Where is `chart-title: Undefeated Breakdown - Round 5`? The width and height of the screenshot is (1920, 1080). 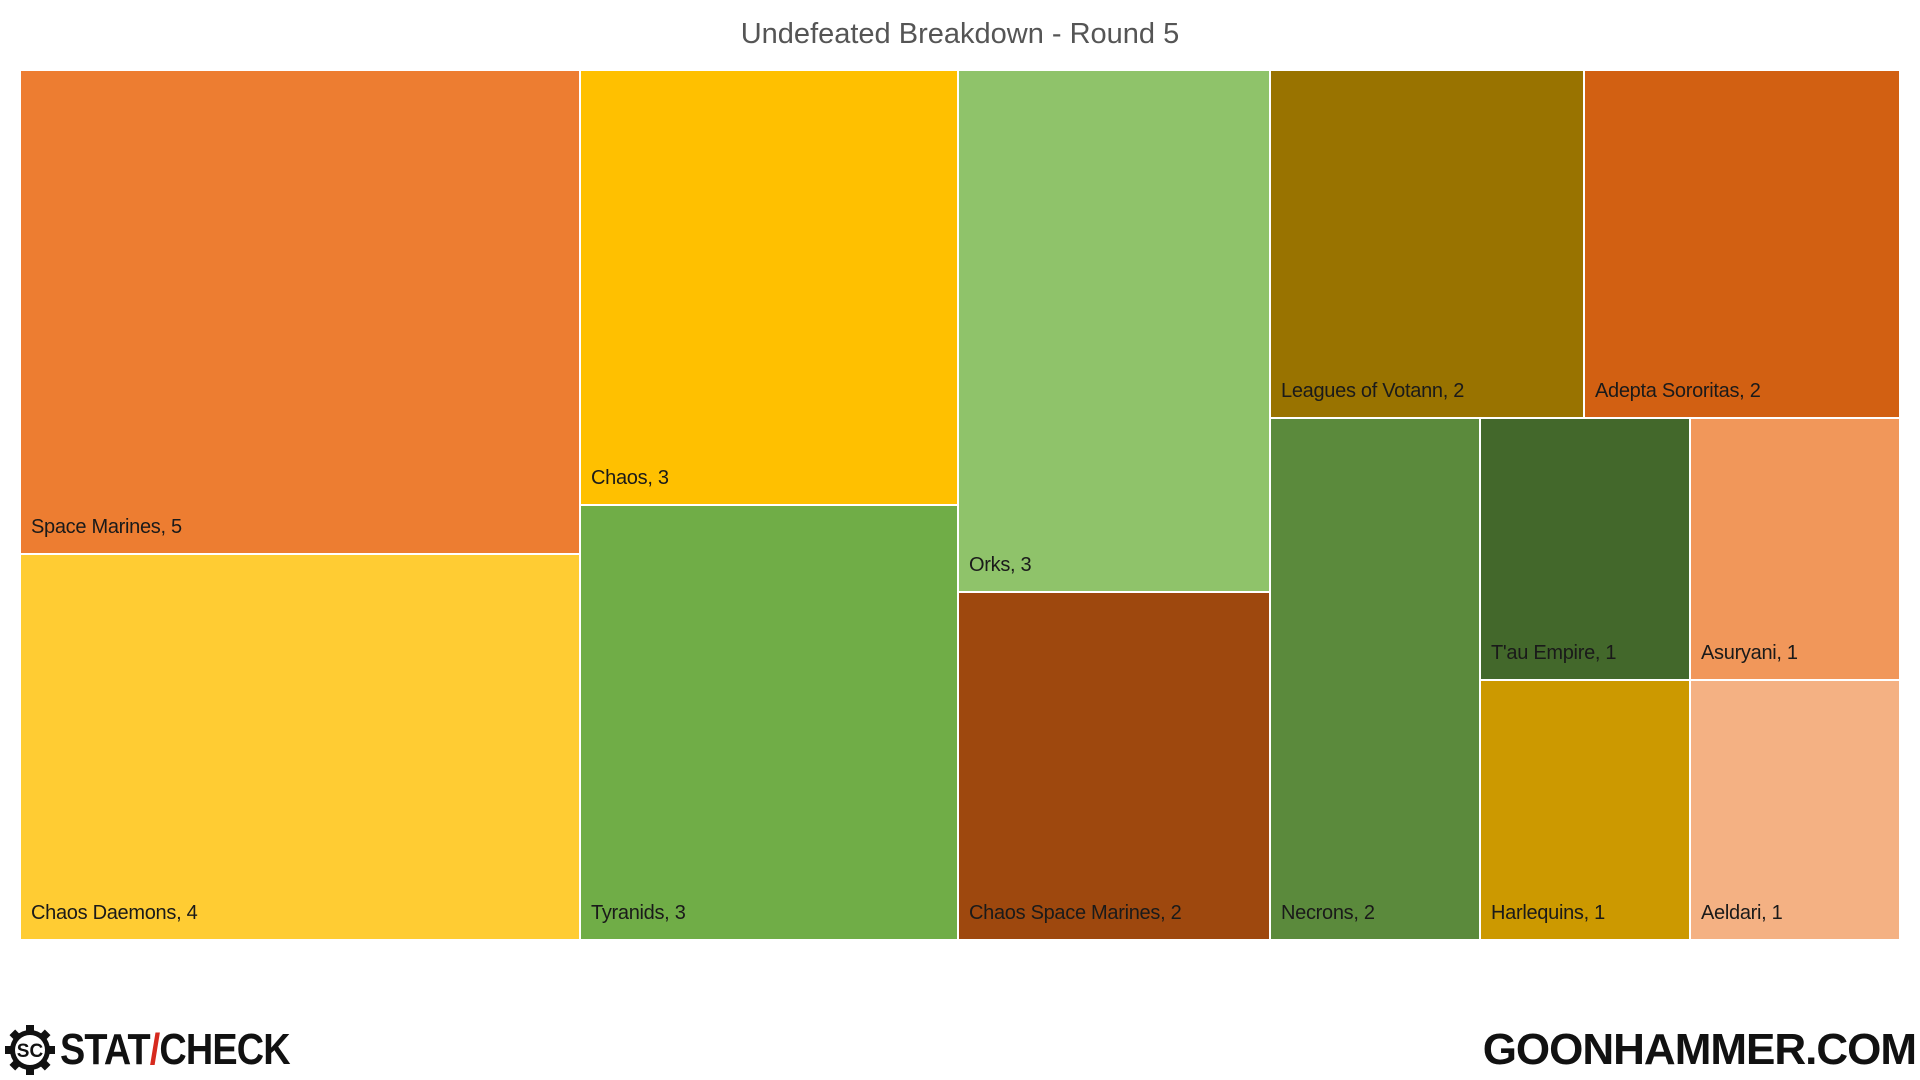 chart-title: Undefeated Breakdown - Round 5 is located at coordinates (960, 34).